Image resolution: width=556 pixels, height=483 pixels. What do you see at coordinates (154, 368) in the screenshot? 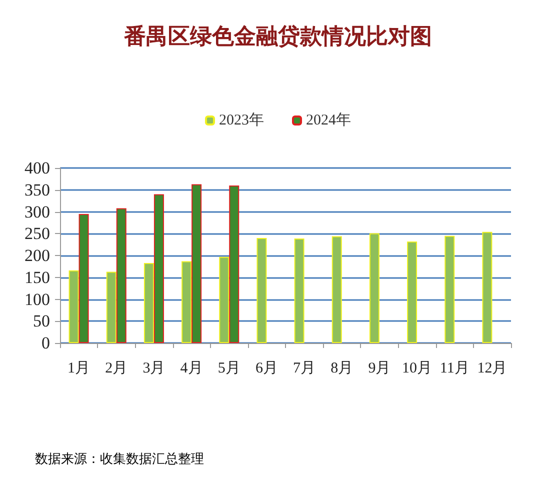
I see `x-tick-label: 3月` at bounding box center [154, 368].